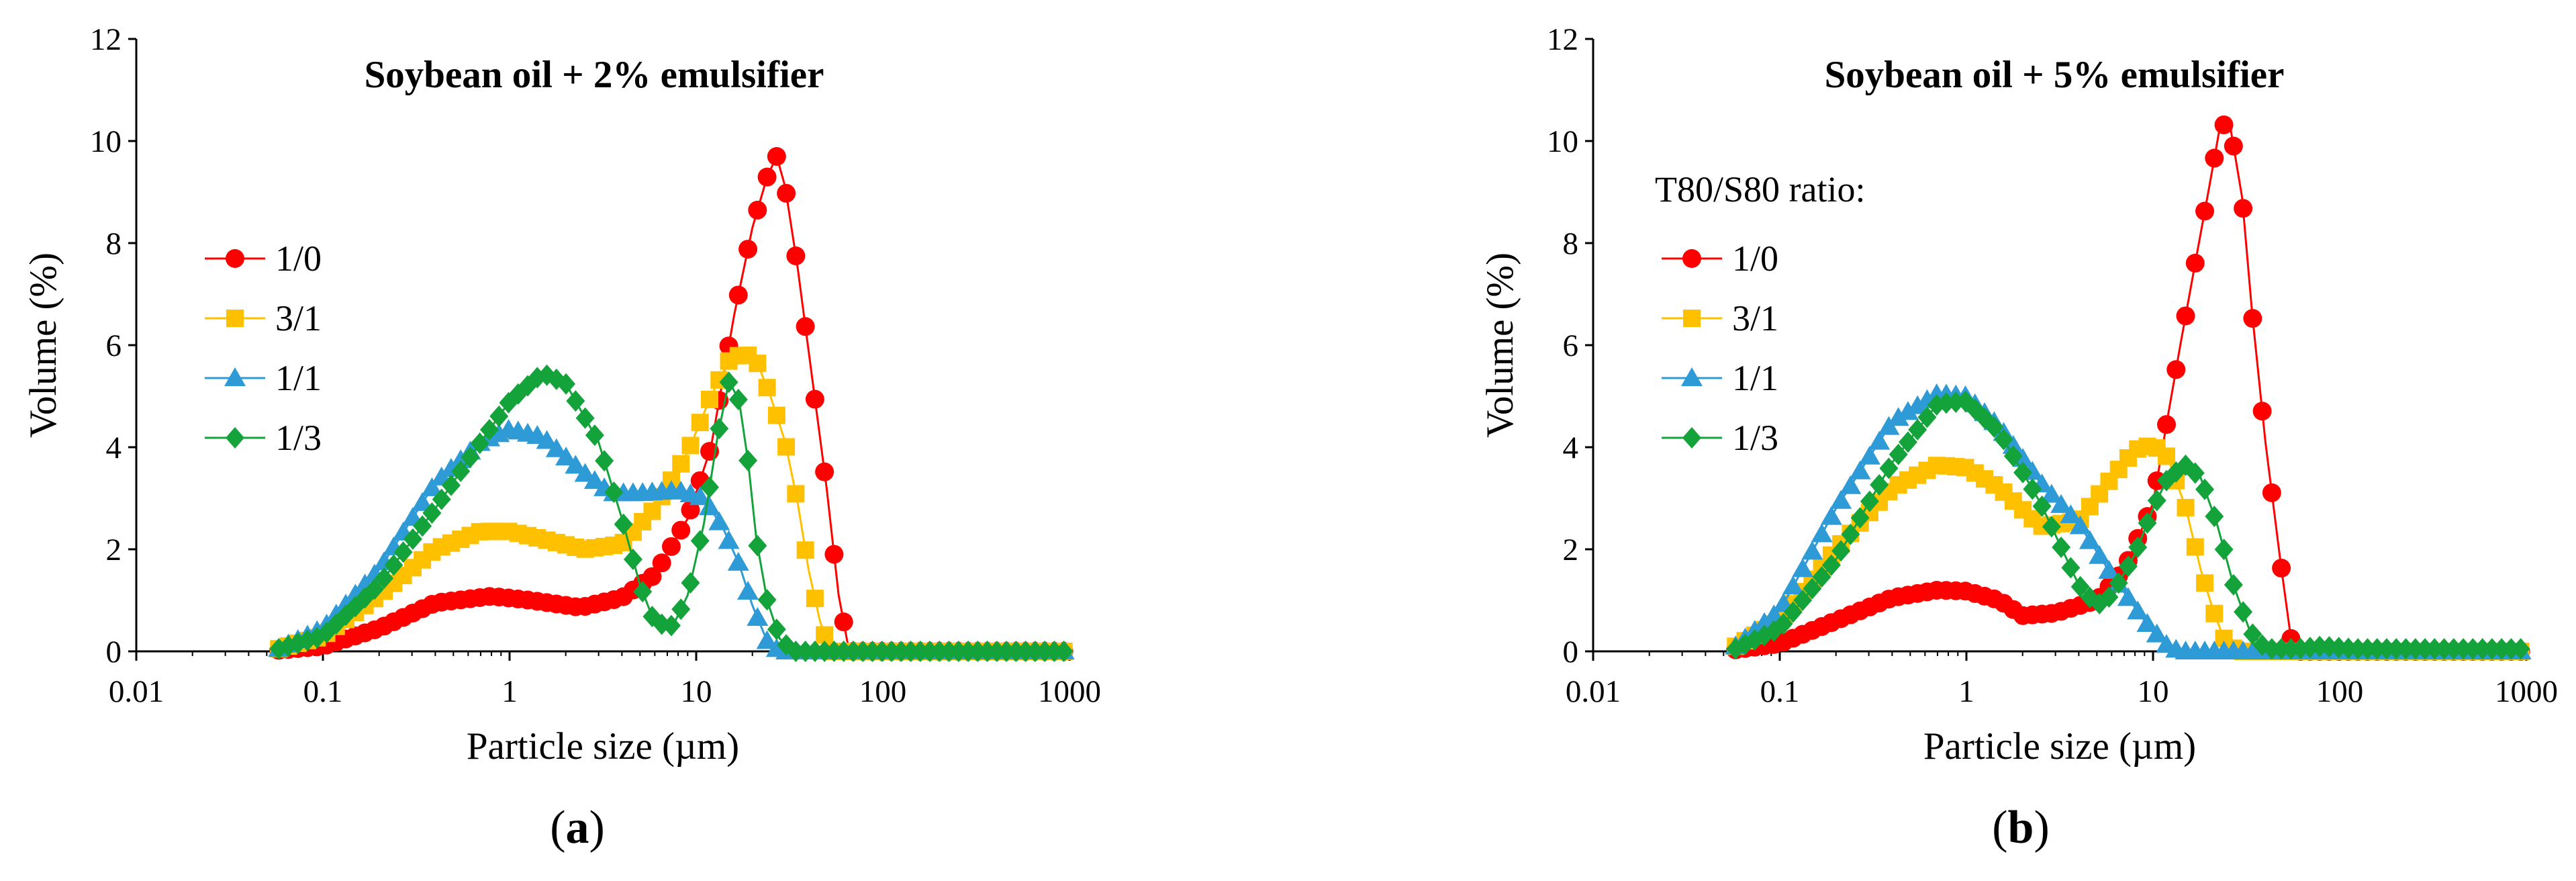 The height and width of the screenshot is (881, 2576). Describe the element at coordinates (1069, 691) in the screenshot. I see `x-tick-label: 1000` at that location.